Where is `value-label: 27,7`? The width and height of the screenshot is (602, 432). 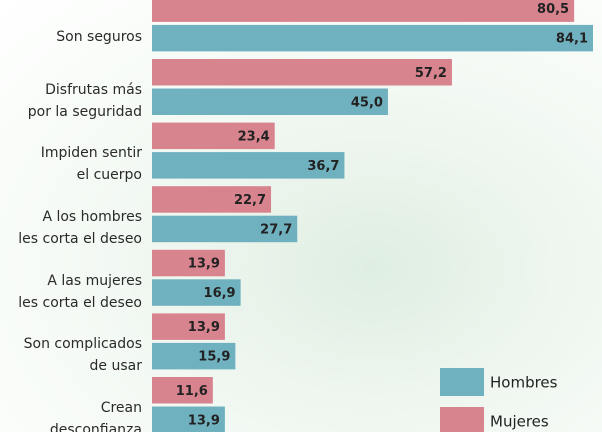
value-label: 27,7 is located at coordinates (276, 229).